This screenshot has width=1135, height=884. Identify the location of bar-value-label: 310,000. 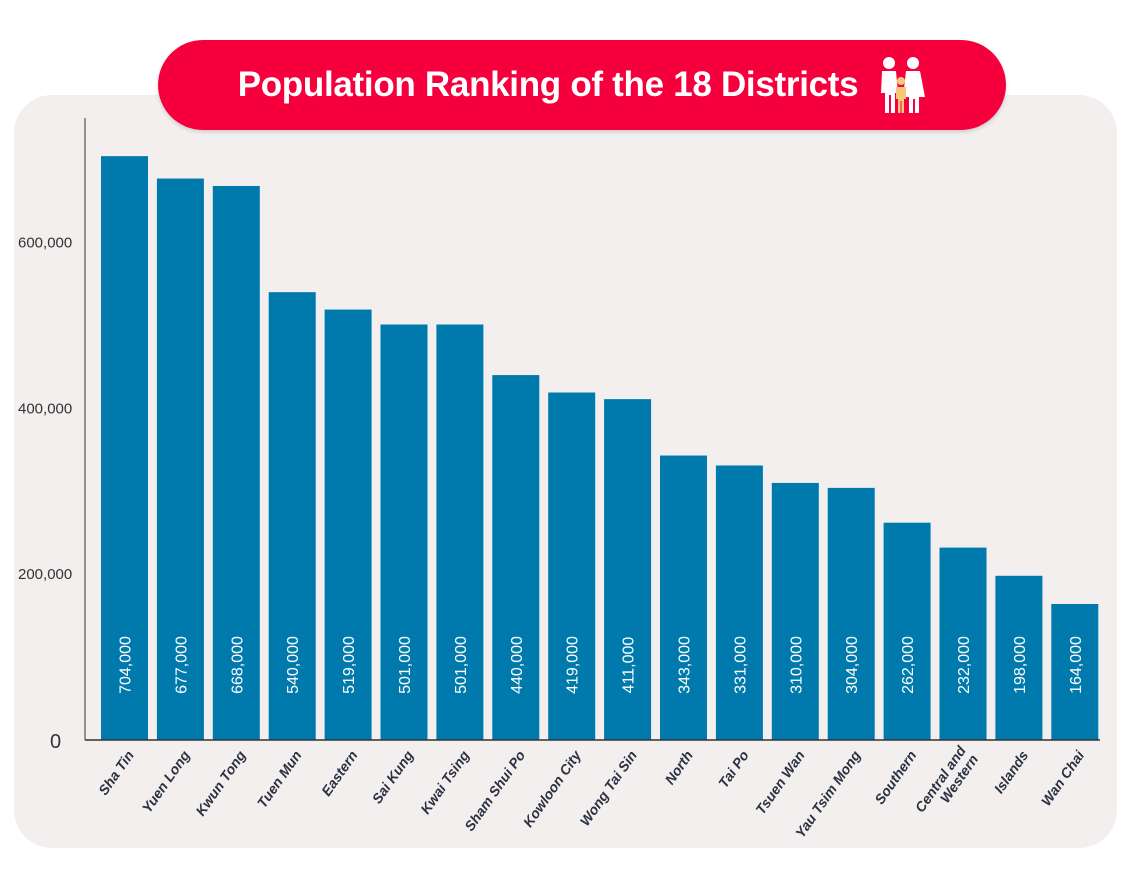
(796, 665).